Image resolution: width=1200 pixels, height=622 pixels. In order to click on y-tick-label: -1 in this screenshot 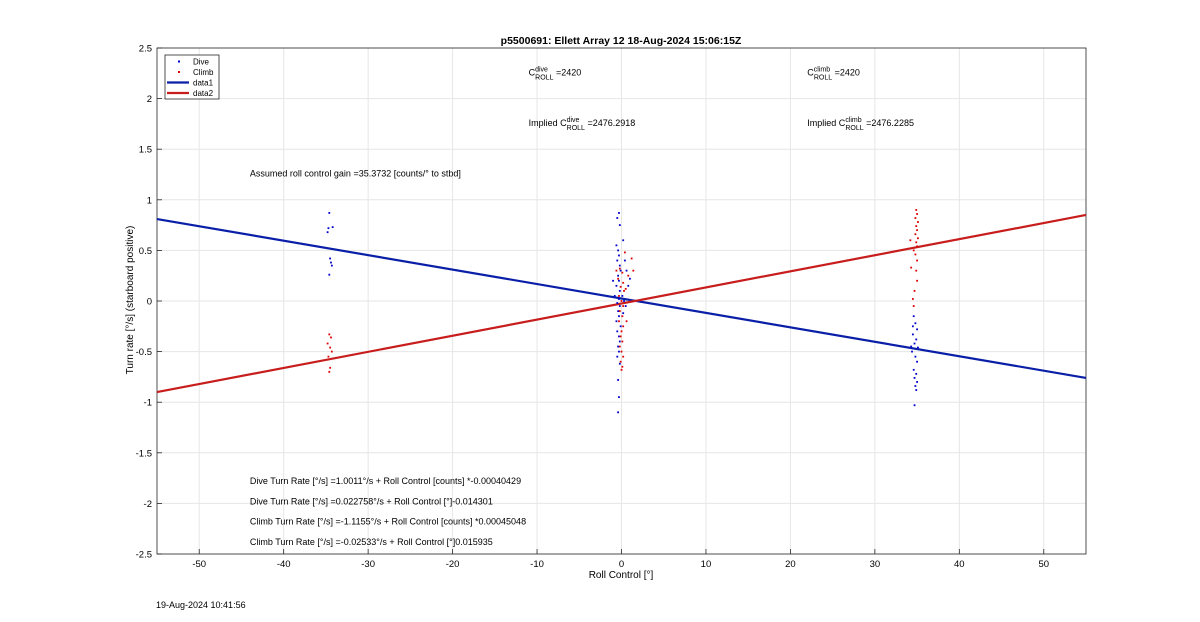, I will do `click(148, 403)`.